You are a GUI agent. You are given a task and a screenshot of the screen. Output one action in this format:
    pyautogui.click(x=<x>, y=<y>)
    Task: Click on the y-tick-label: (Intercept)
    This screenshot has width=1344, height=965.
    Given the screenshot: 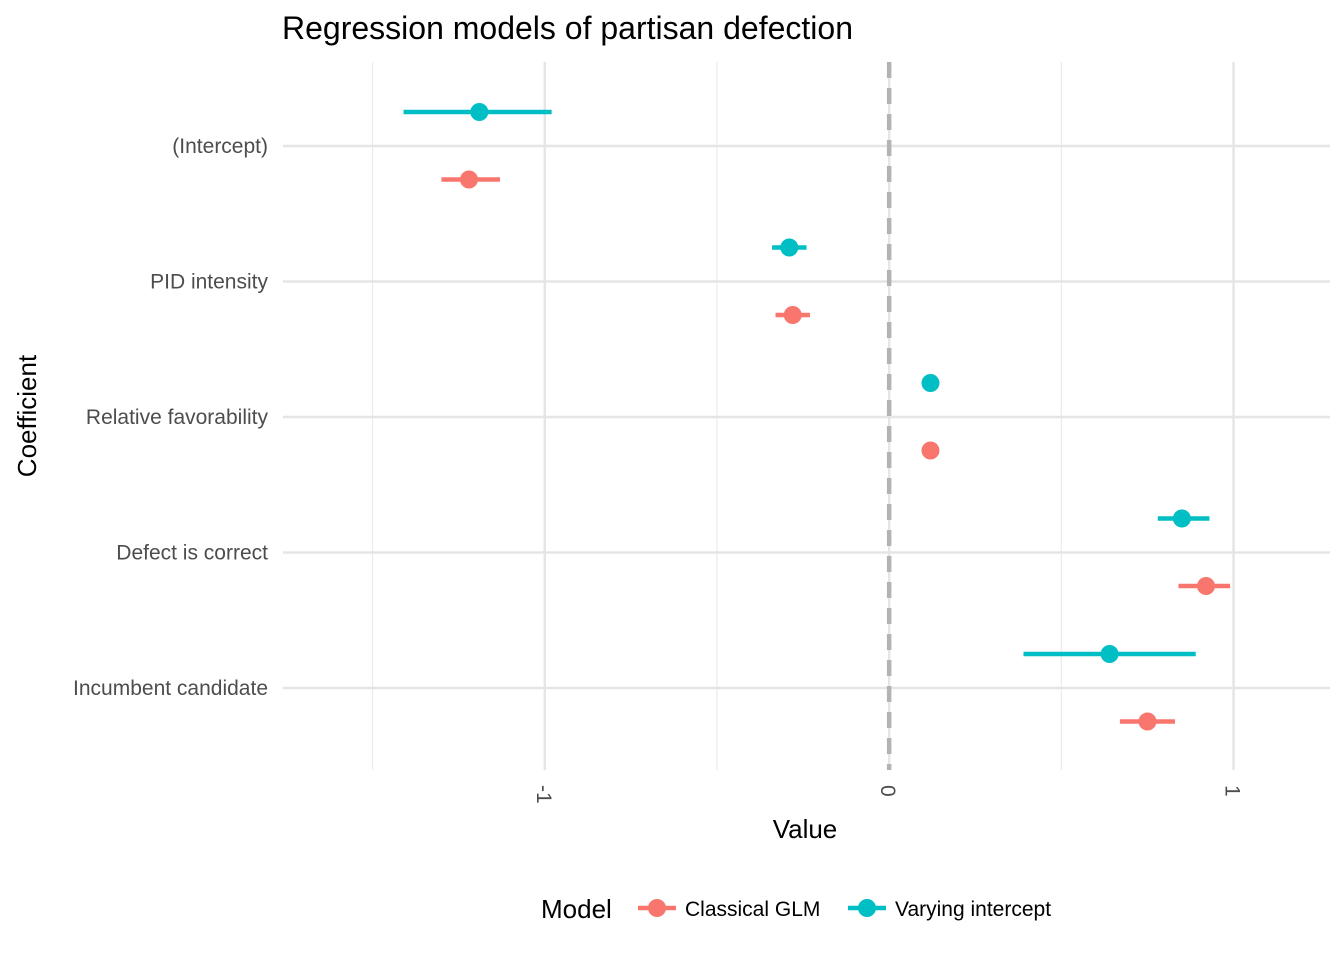 What is the action you would take?
    pyautogui.click(x=220, y=146)
    